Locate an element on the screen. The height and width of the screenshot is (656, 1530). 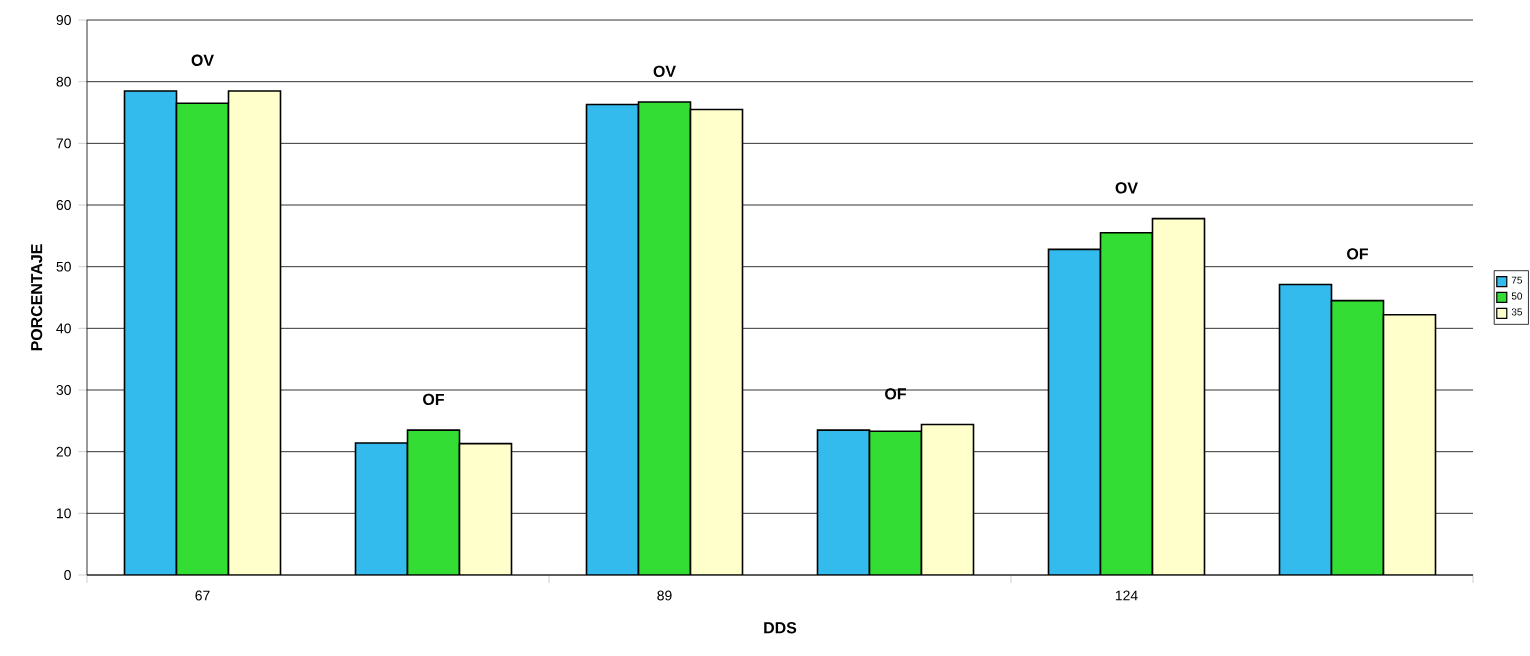
x-axis-title: DDS is located at coordinates (780, 628).